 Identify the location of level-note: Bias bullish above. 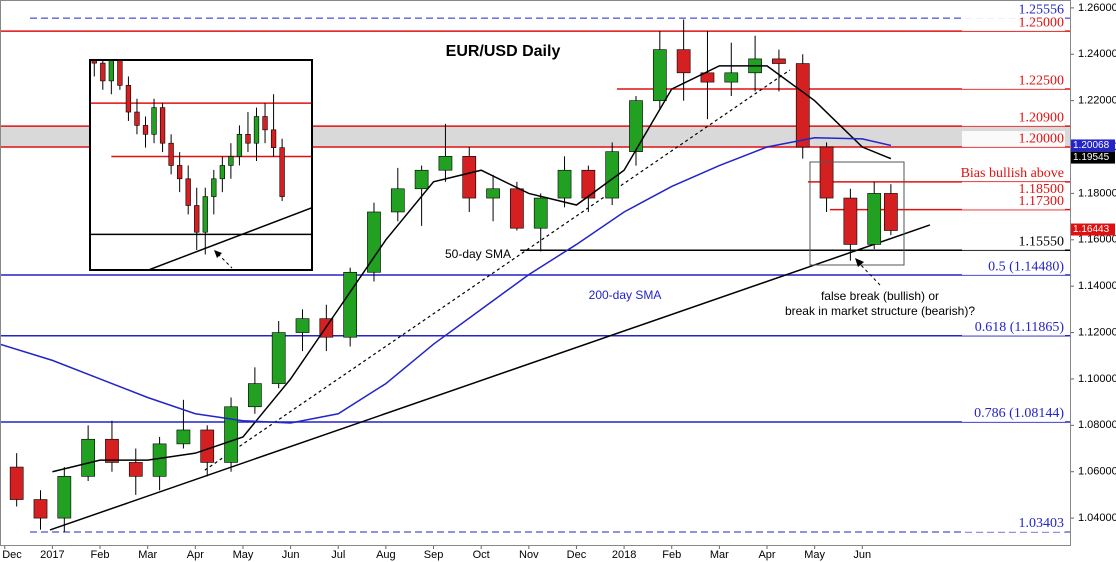
(1012, 173).